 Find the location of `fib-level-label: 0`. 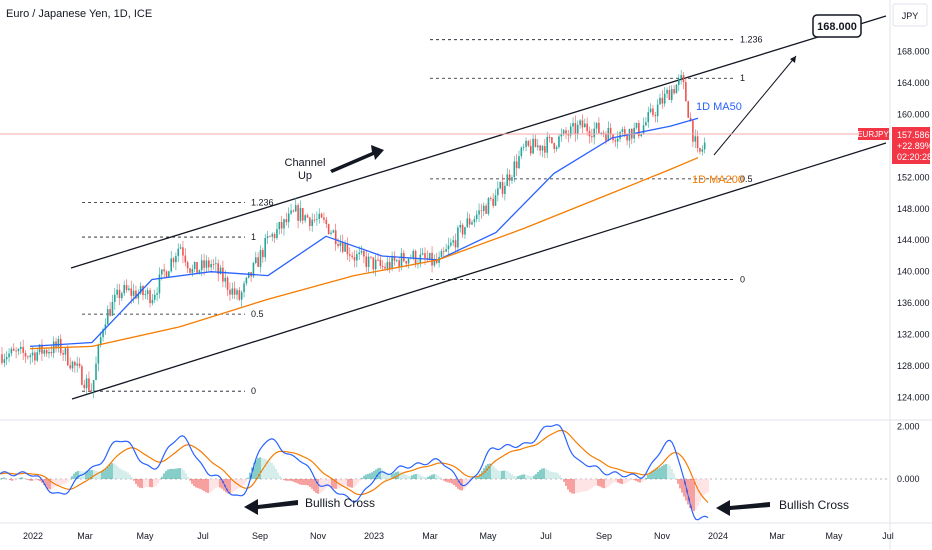

fib-level-label: 0 is located at coordinates (253, 391).